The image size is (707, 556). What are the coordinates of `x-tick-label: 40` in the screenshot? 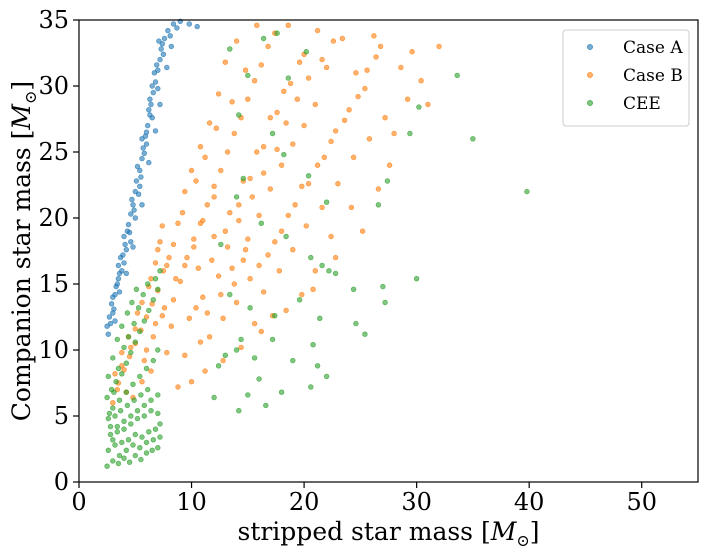 It's located at (529, 502).